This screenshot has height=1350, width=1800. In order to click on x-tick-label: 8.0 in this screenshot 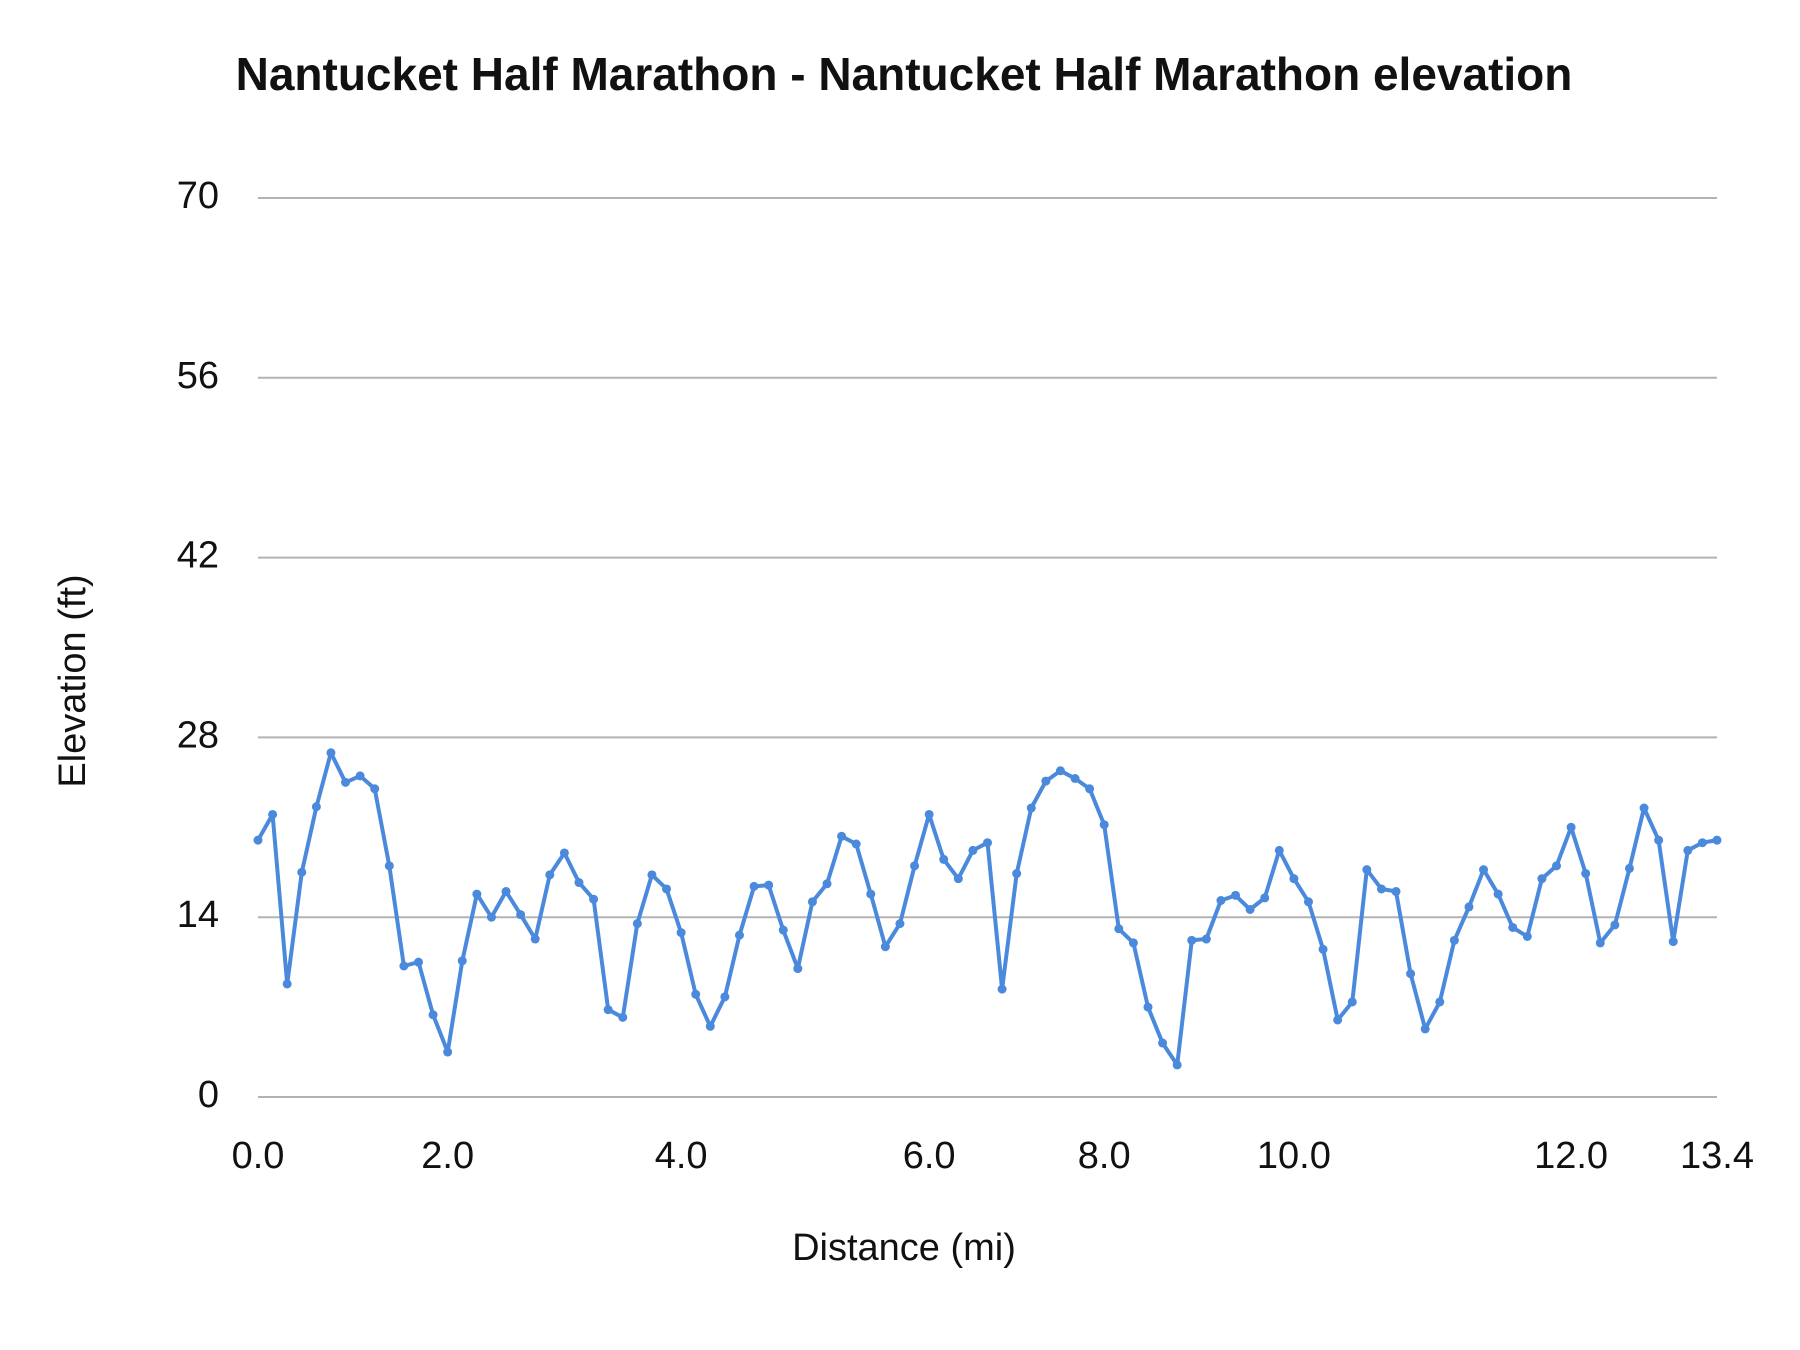, I will do `click(1104, 1156)`.